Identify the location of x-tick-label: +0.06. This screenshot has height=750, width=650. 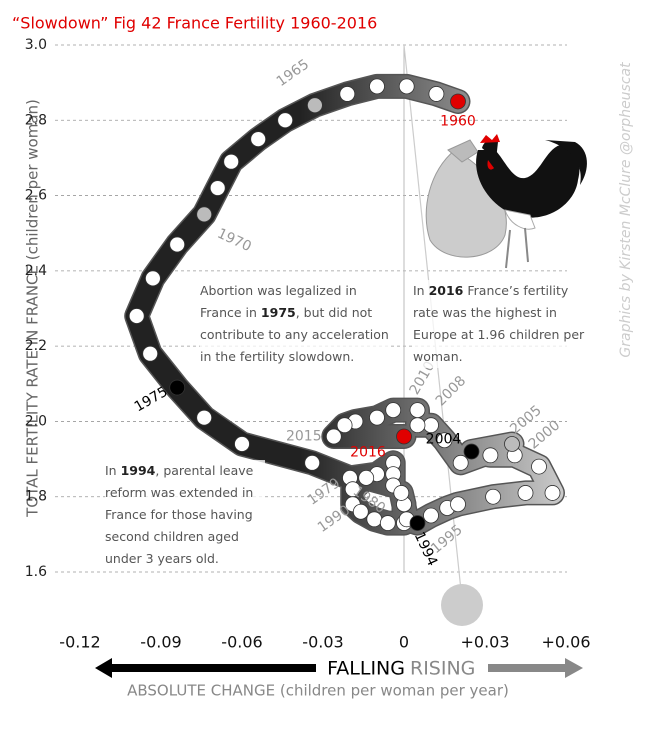
(565, 642).